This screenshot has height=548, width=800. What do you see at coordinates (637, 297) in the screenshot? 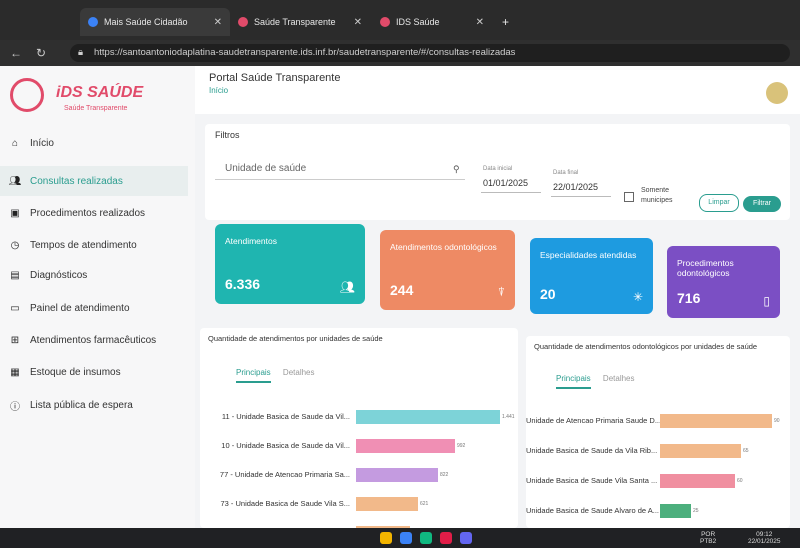
I see `sparkle-icon: ✳` at bounding box center [637, 297].